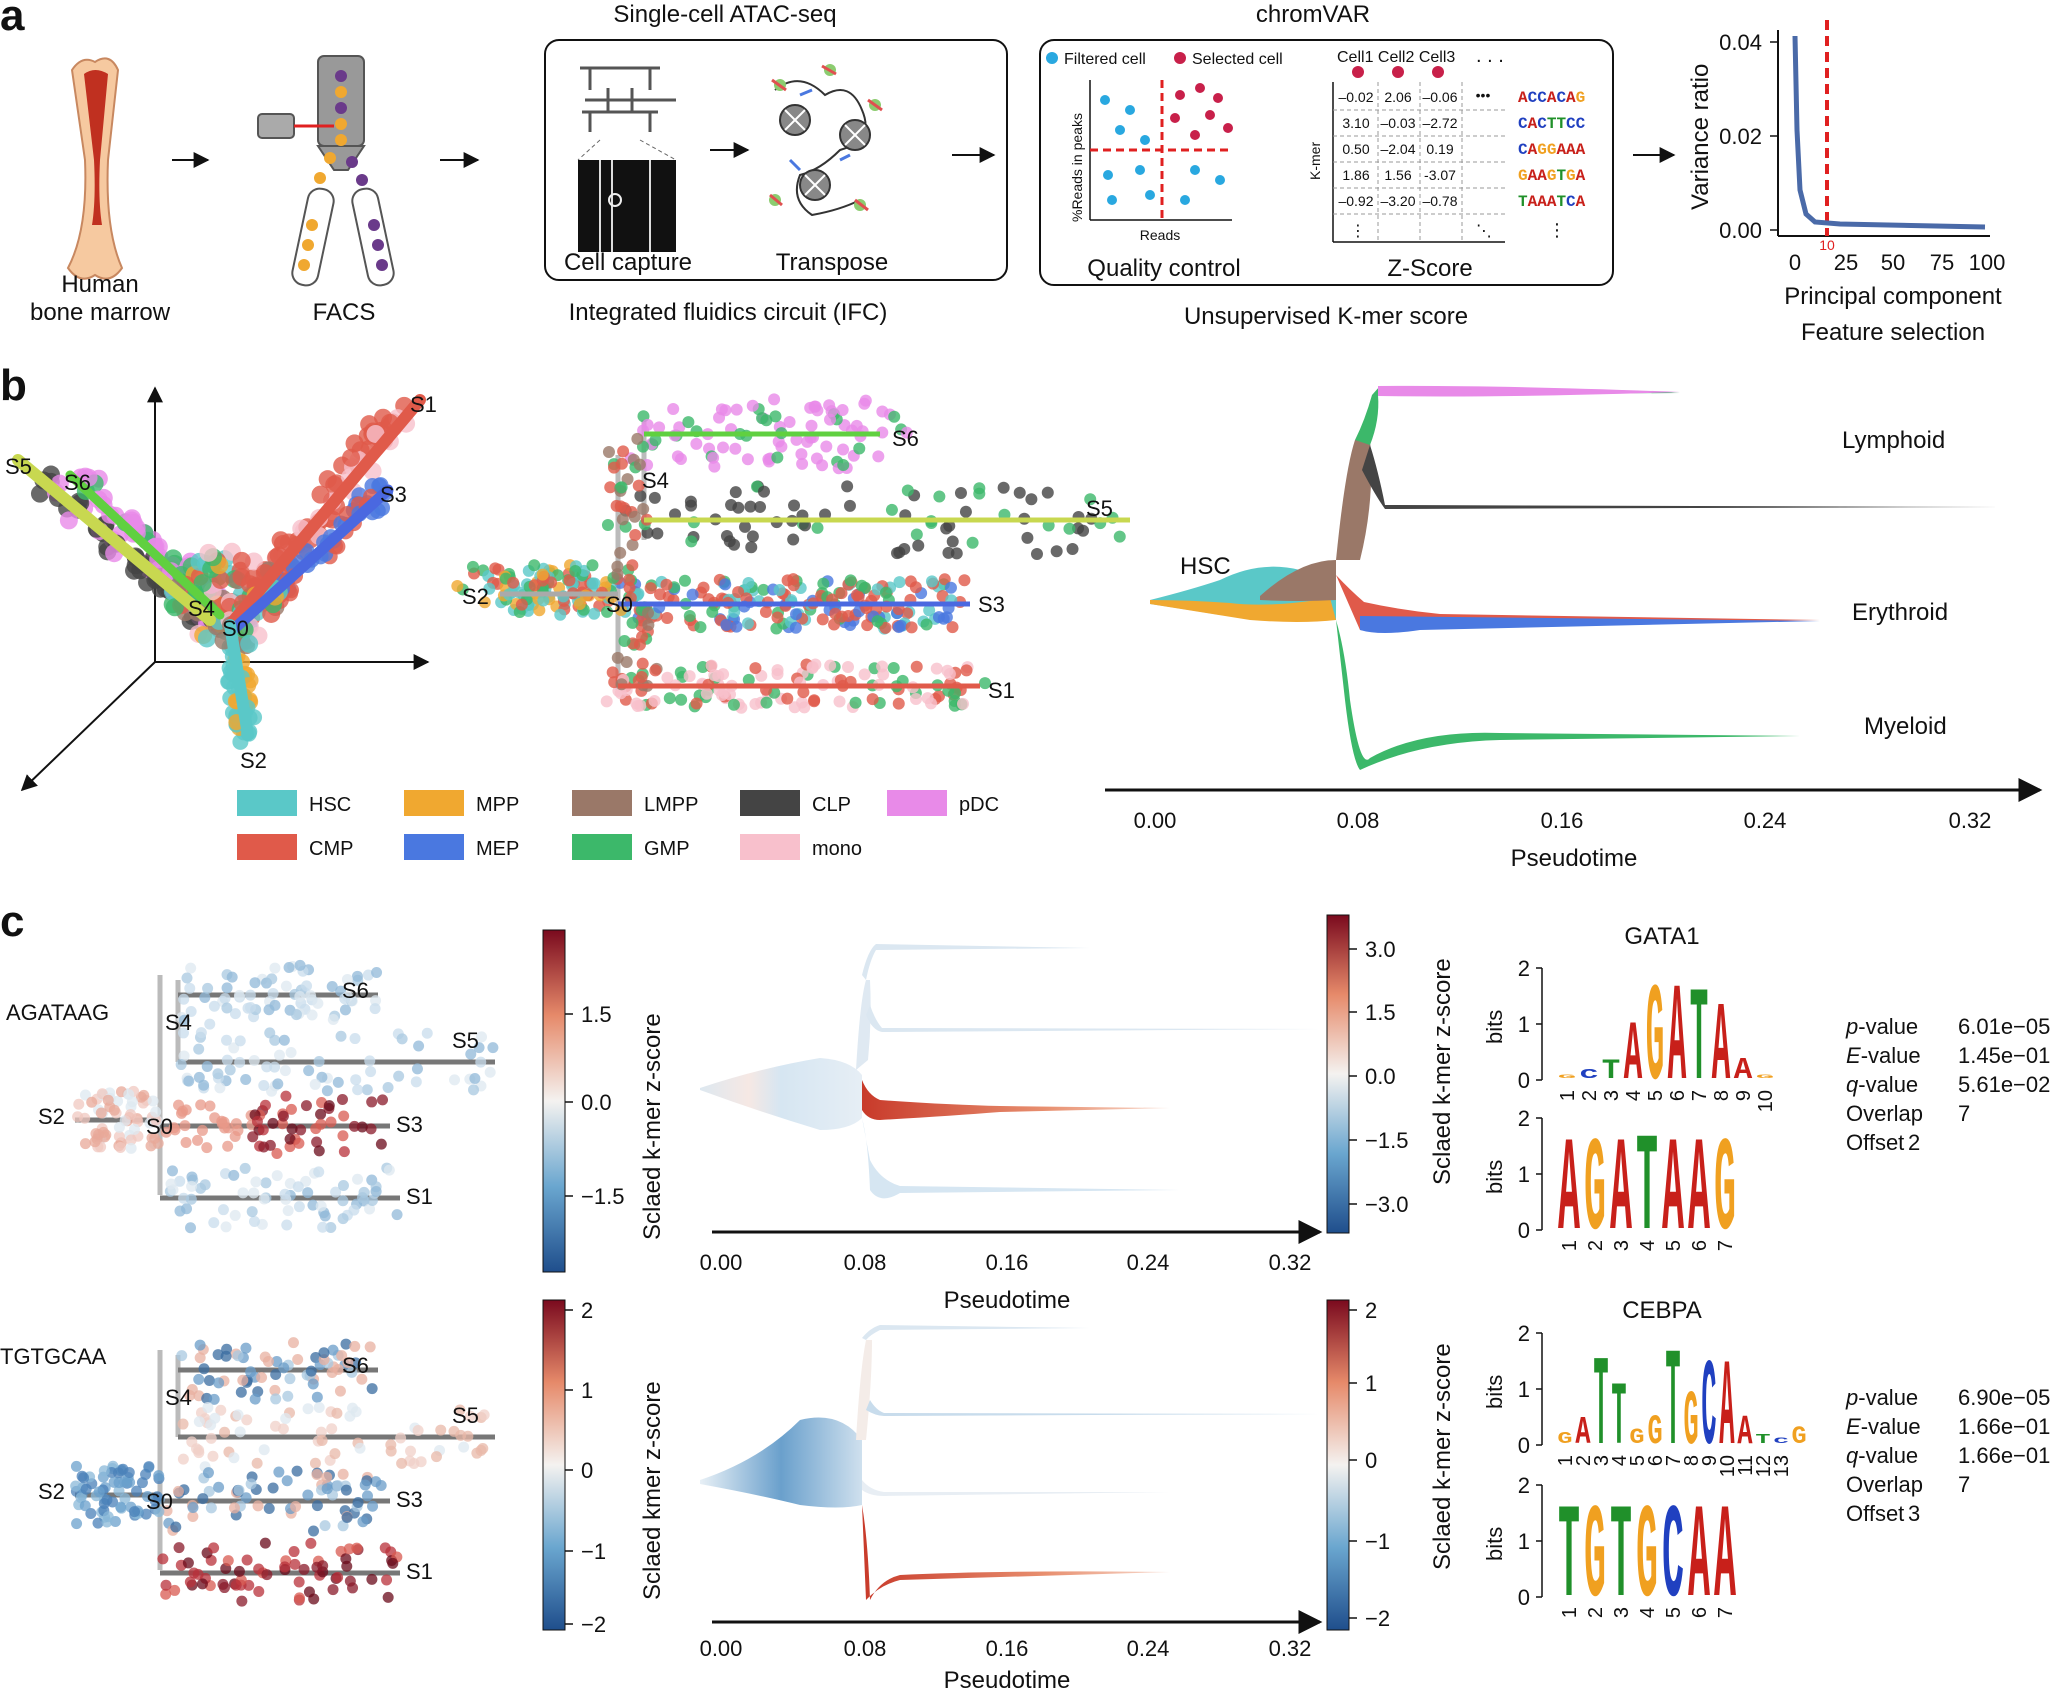  What do you see at coordinates (1893, 440) in the screenshot?
I see `stream-lymphoid: Lymphoid` at bounding box center [1893, 440].